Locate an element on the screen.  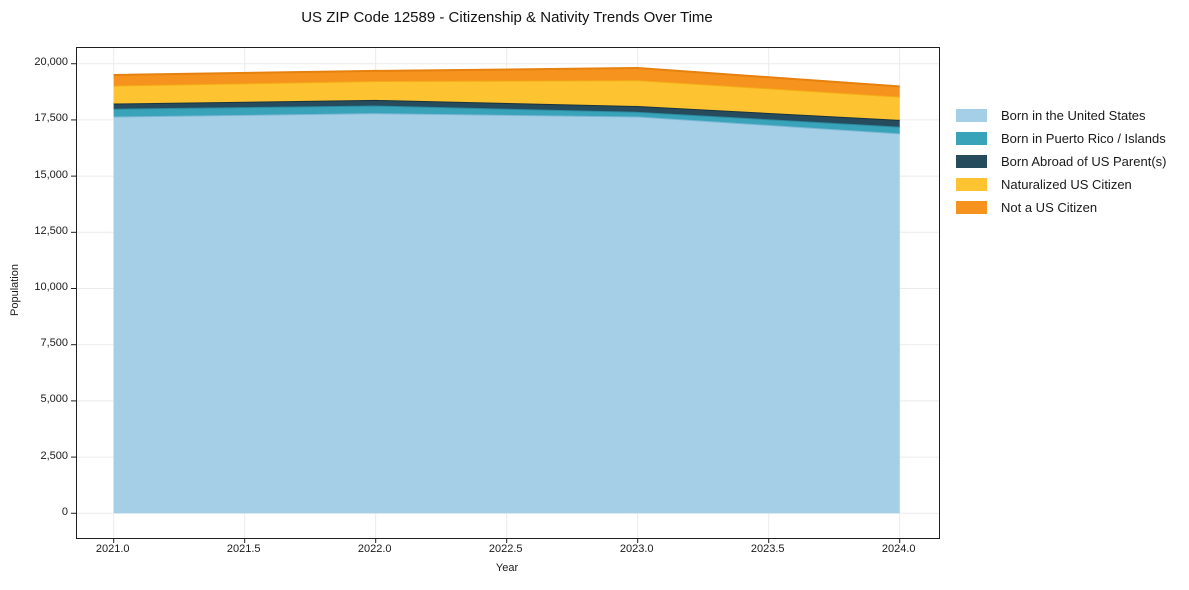
legend-label: Born Abroad of US Parent(s) is located at coordinates (1084, 161).